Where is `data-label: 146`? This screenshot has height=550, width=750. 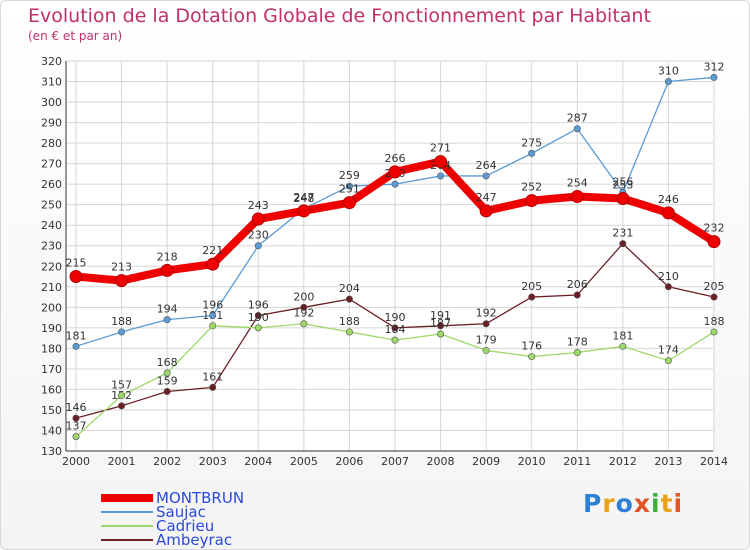
data-label: 146 is located at coordinates (76, 407).